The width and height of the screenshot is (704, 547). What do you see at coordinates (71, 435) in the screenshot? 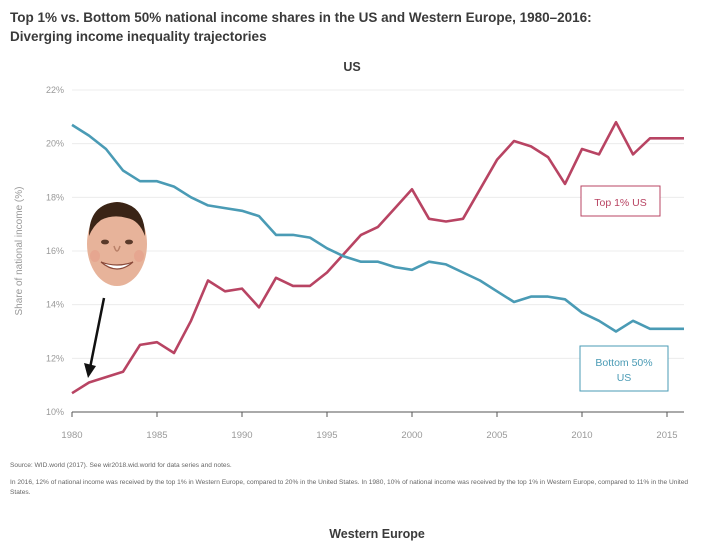
I see `x-tick-label: 1980` at bounding box center [71, 435].